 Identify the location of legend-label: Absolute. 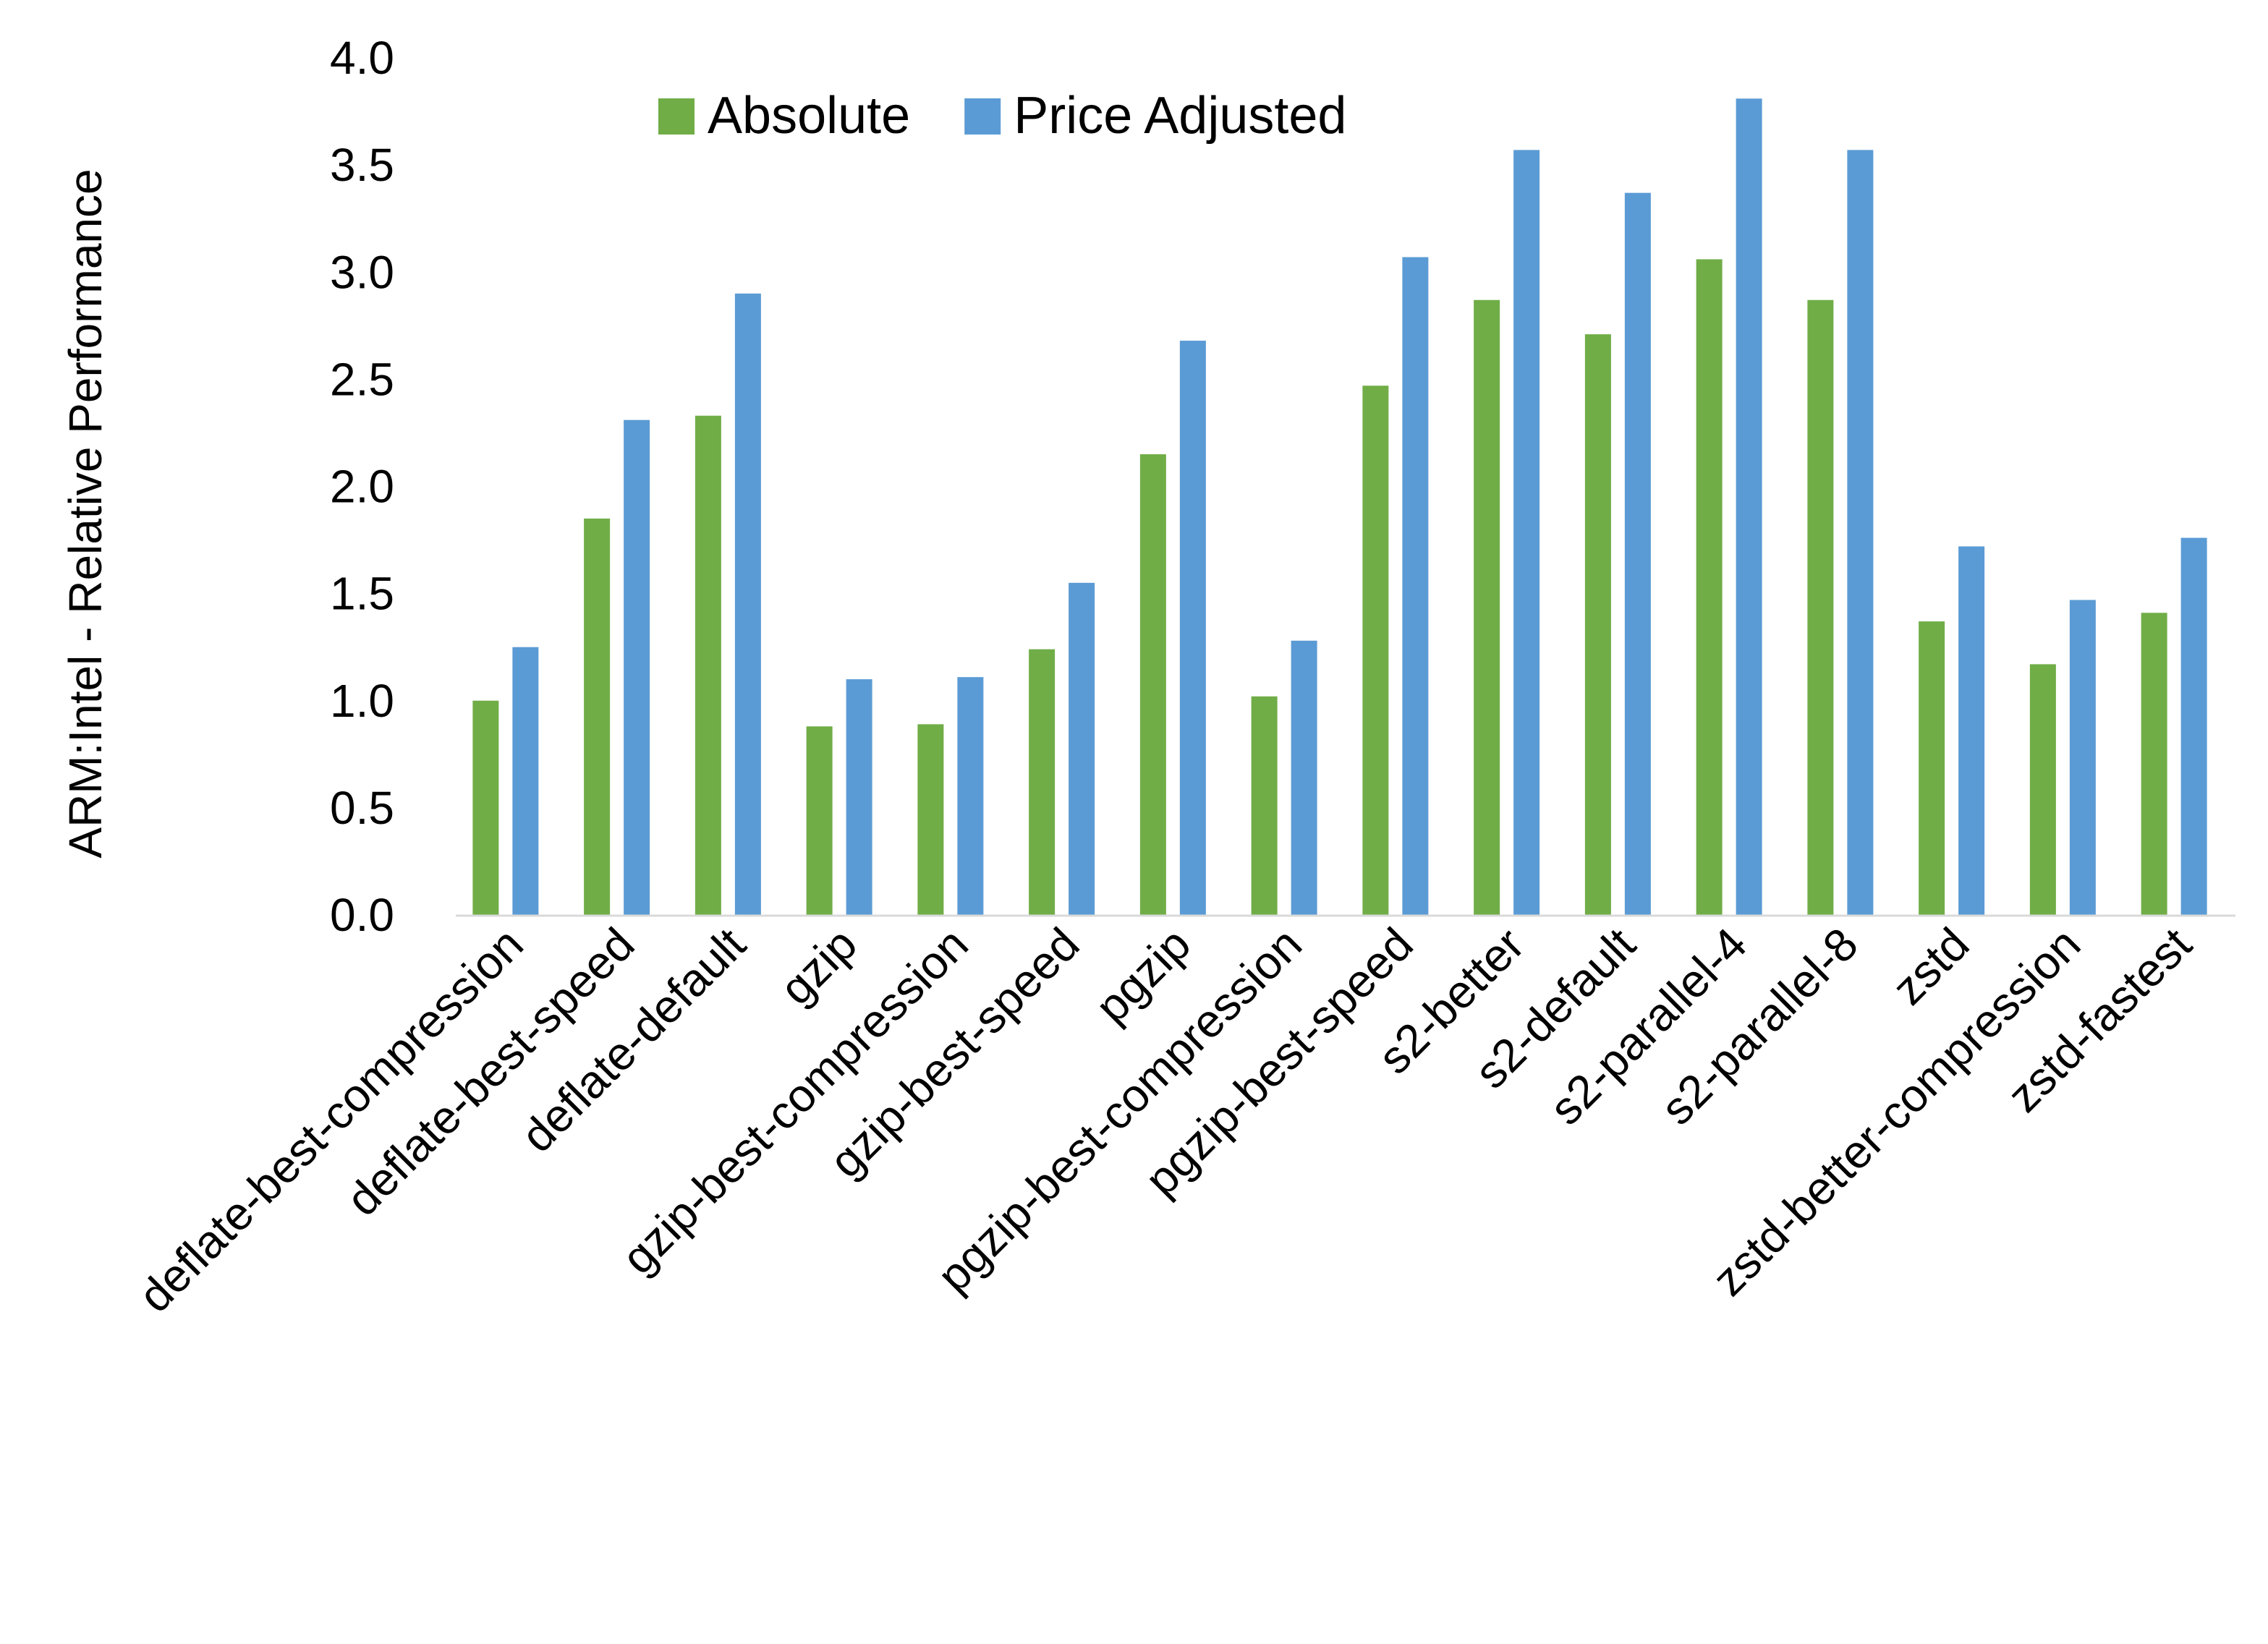
(809, 116).